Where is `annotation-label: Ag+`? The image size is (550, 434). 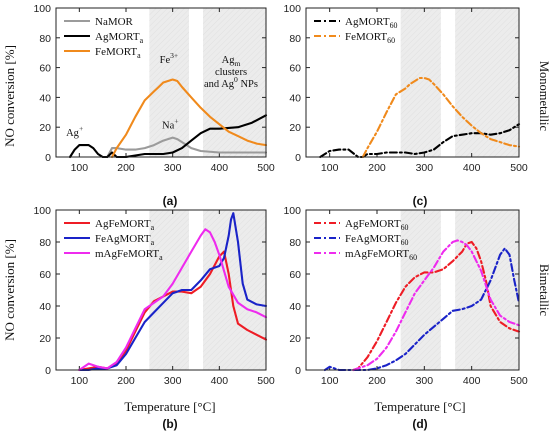
annotation-label: Ag+ is located at coordinates (74, 131).